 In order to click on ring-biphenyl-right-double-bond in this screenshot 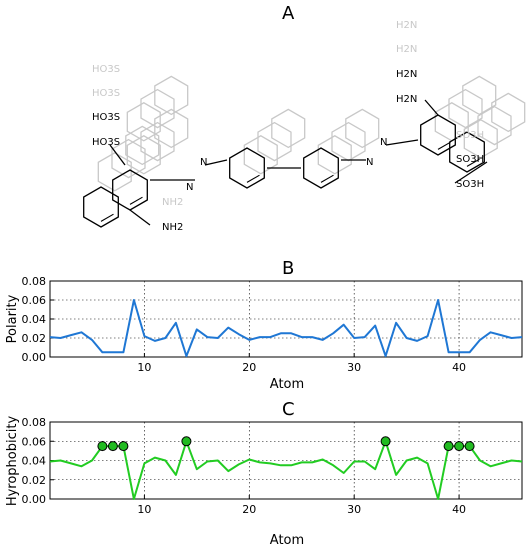, I will do `click(327, 178)`.